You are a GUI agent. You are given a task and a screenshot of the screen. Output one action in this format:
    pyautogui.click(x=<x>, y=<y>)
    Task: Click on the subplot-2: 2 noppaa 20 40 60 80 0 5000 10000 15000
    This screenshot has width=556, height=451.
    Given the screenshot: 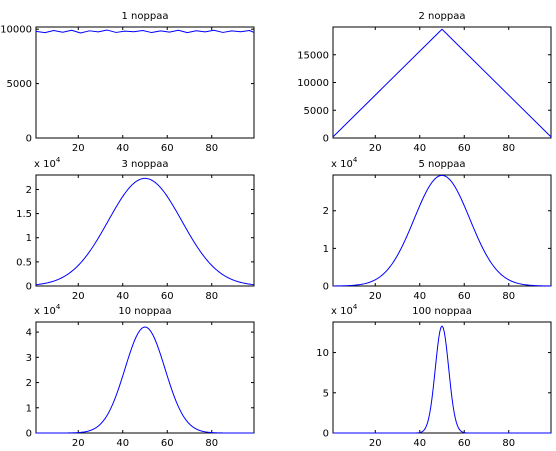 What is the action you would take?
    pyautogui.click(x=424, y=82)
    